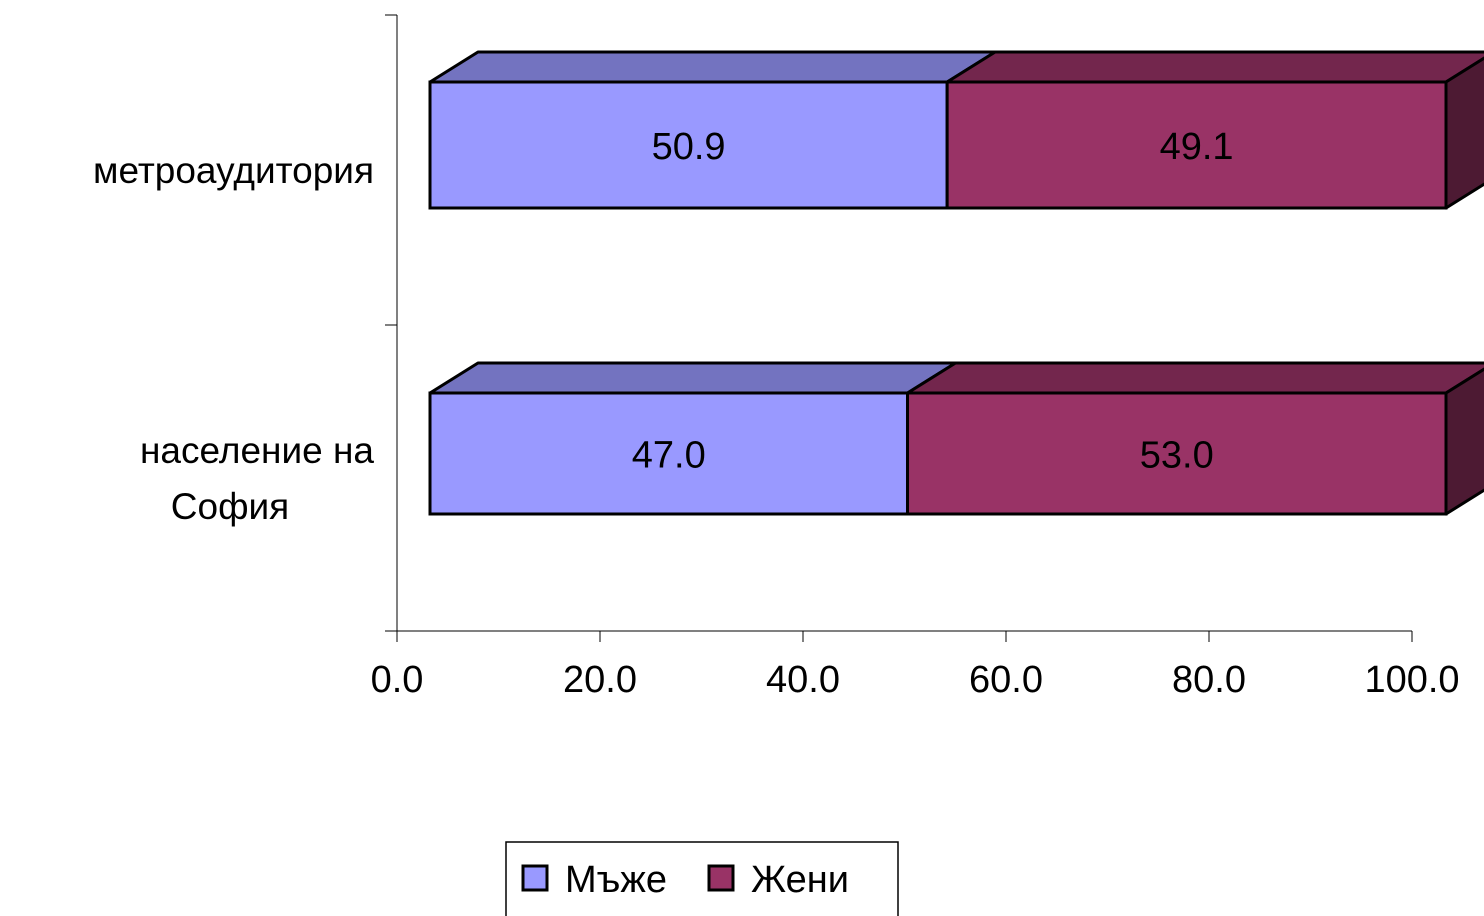 The height and width of the screenshot is (916, 1484). What do you see at coordinates (803, 680) in the screenshot?
I see `x-tick-label: 40.0` at bounding box center [803, 680].